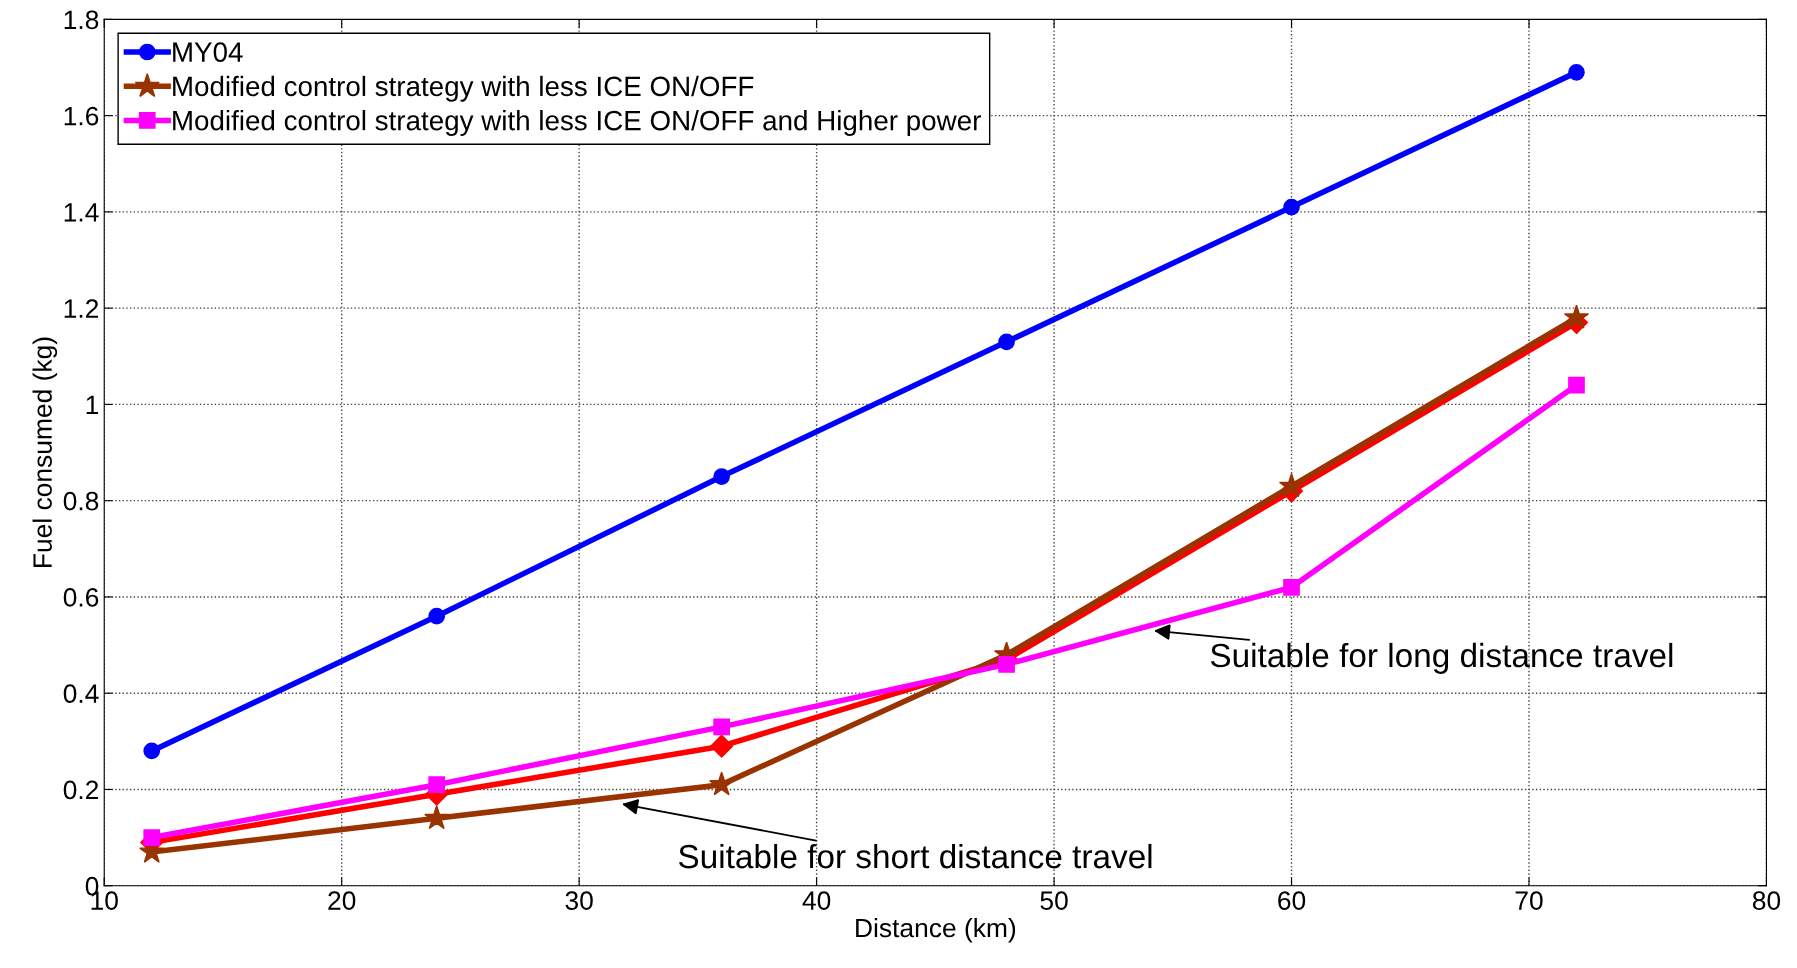 The image size is (1797, 968). I want to click on y-tick-label: 0.8, so click(81, 501).